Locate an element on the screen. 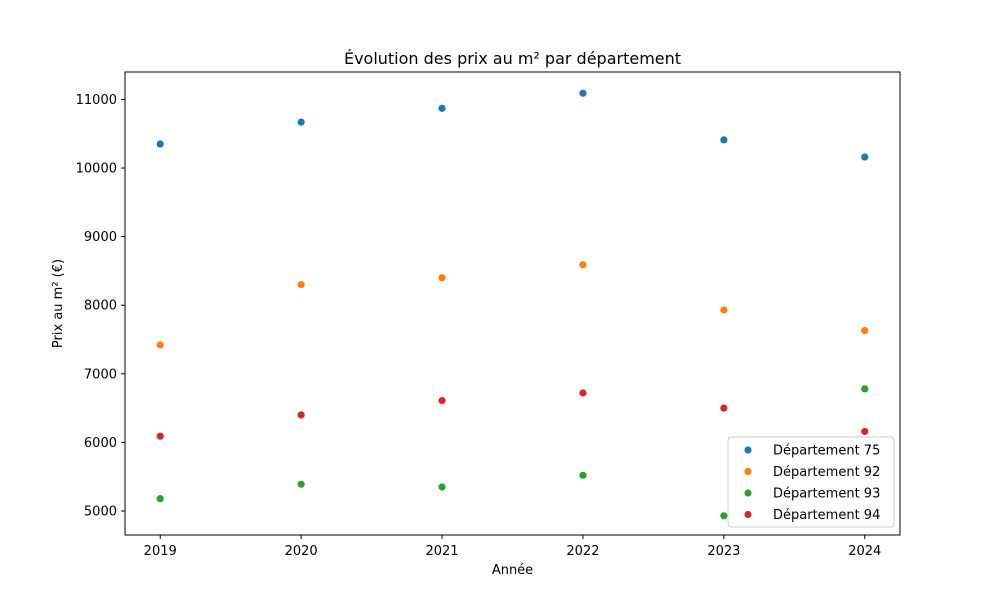  y-axis: 5000 6000 7000 8000 9000 10000 11000 is located at coordinates (100, 306).